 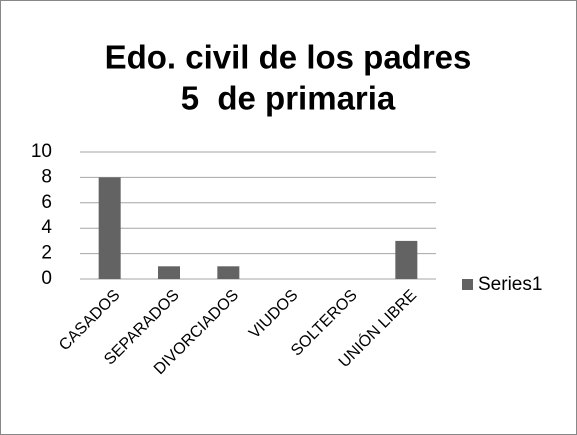 What do you see at coordinates (46, 227) in the screenshot?
I see `y-tick-label: 4` at bounding box center [46, 227].